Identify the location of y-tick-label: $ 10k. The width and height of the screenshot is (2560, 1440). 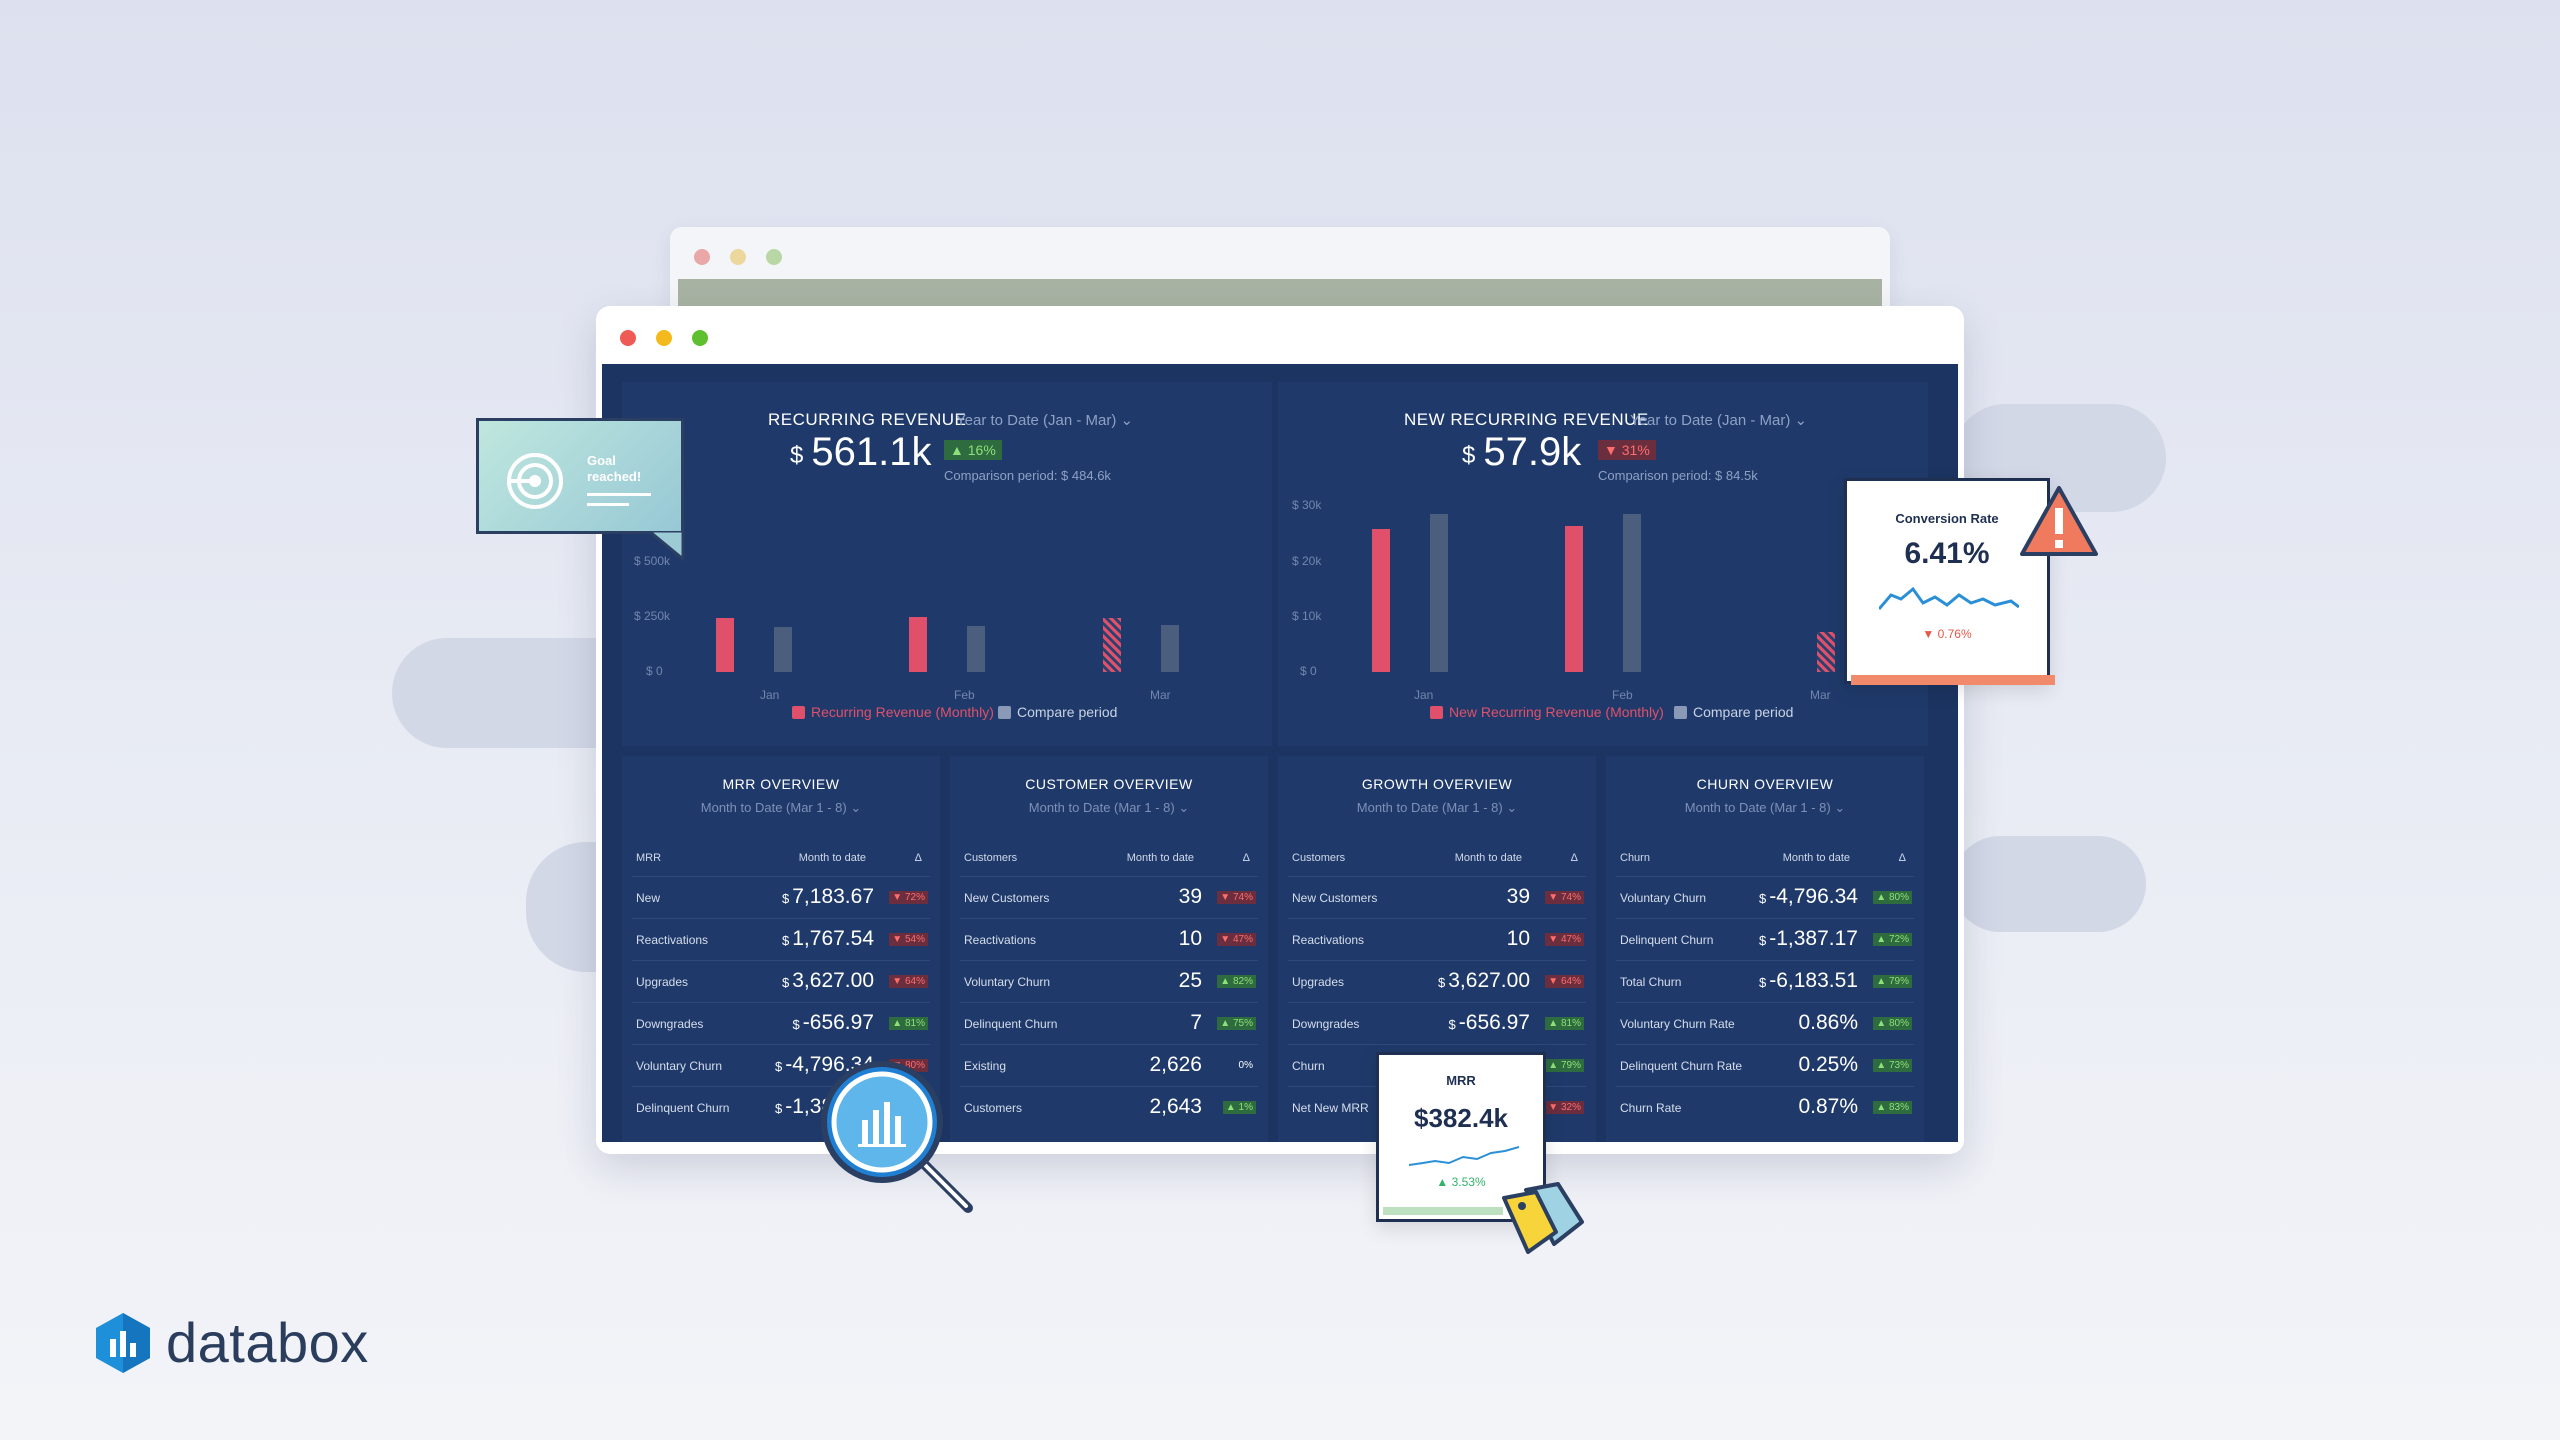
(1307, 616).